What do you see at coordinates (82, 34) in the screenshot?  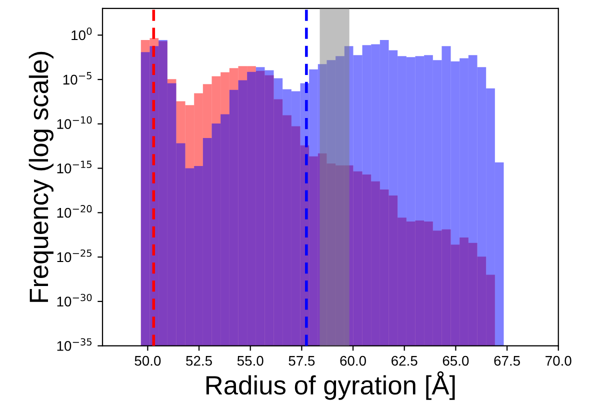 I see `y-tick-label: 10$^{0}$` at bounding box center [82, 34].